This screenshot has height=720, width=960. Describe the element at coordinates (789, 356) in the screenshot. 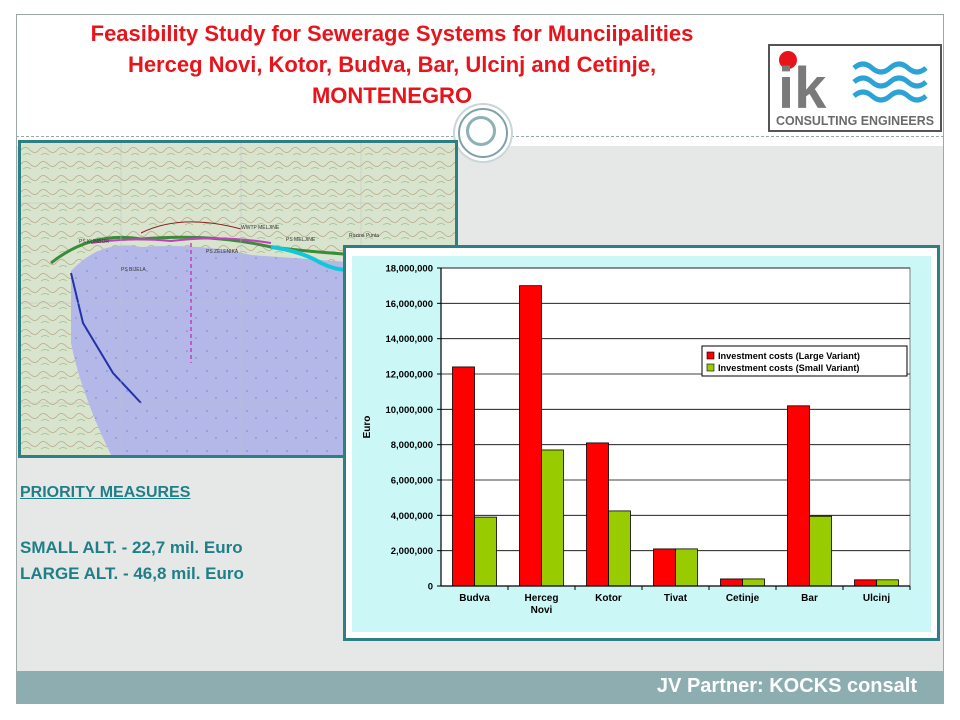

I see `legend-label: Investment costs (Large Variant)` at that location.